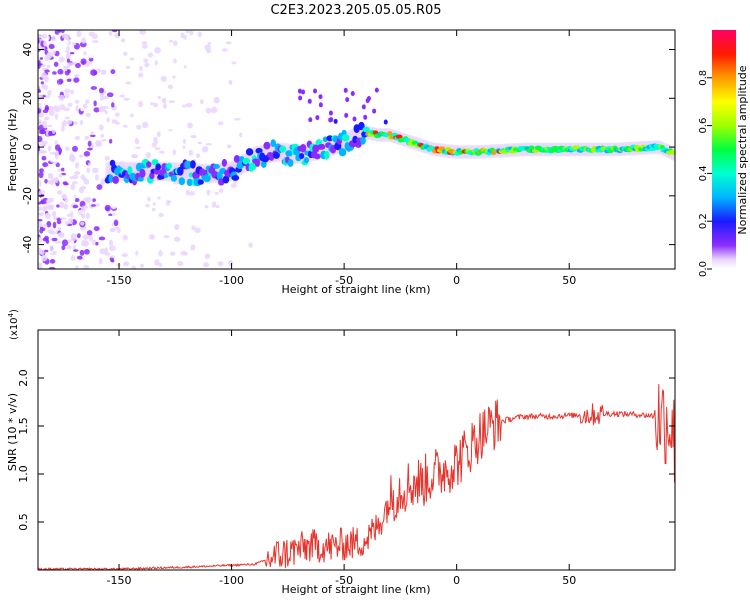 The height and width of the screenshot is (600, 750). I want to click on spectrogram-x-tick-label: -100, so click(231, 280).